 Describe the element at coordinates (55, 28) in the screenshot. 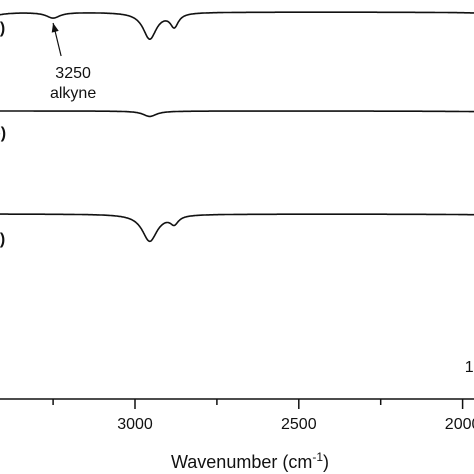

I see `alkyne-arrow-head` at that location.